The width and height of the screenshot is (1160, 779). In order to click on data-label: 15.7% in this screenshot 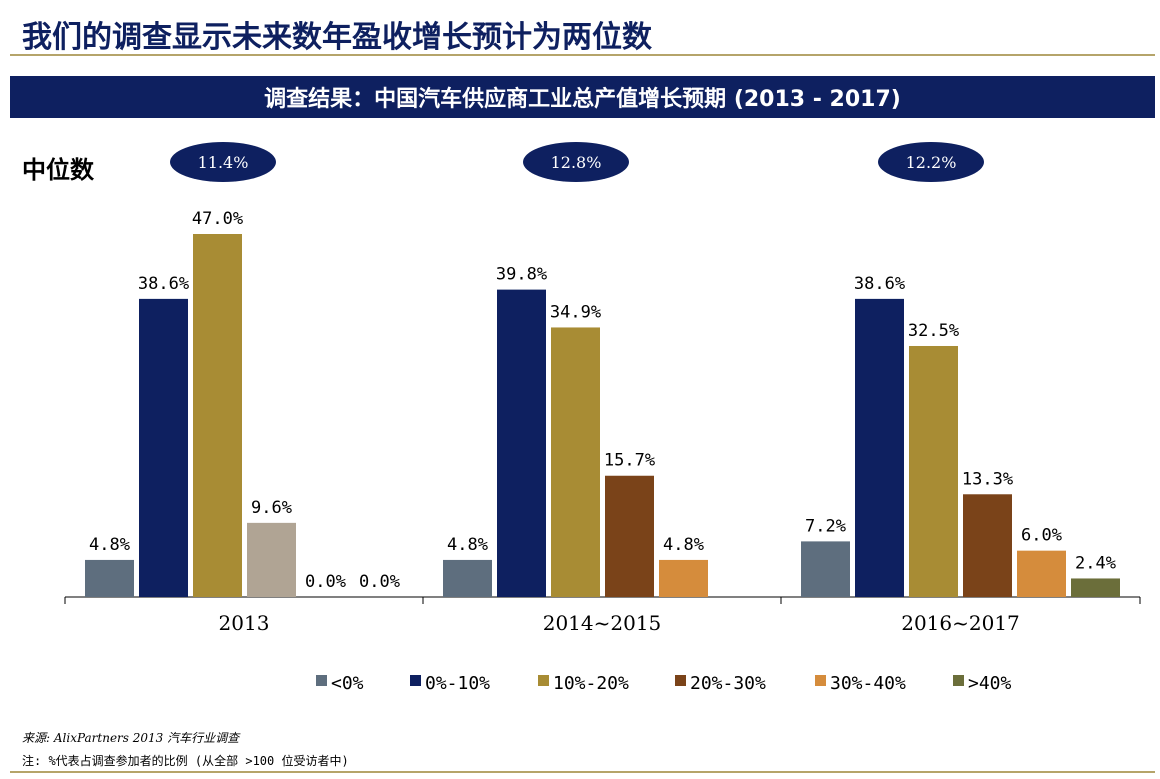, I will do `click(629, 461)`.